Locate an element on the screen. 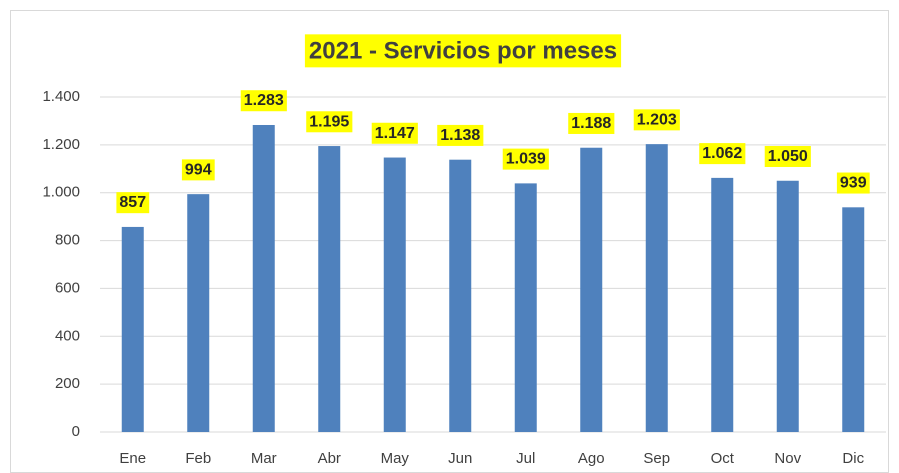  value-label: 1.188 is located at coordinates (591, 123).